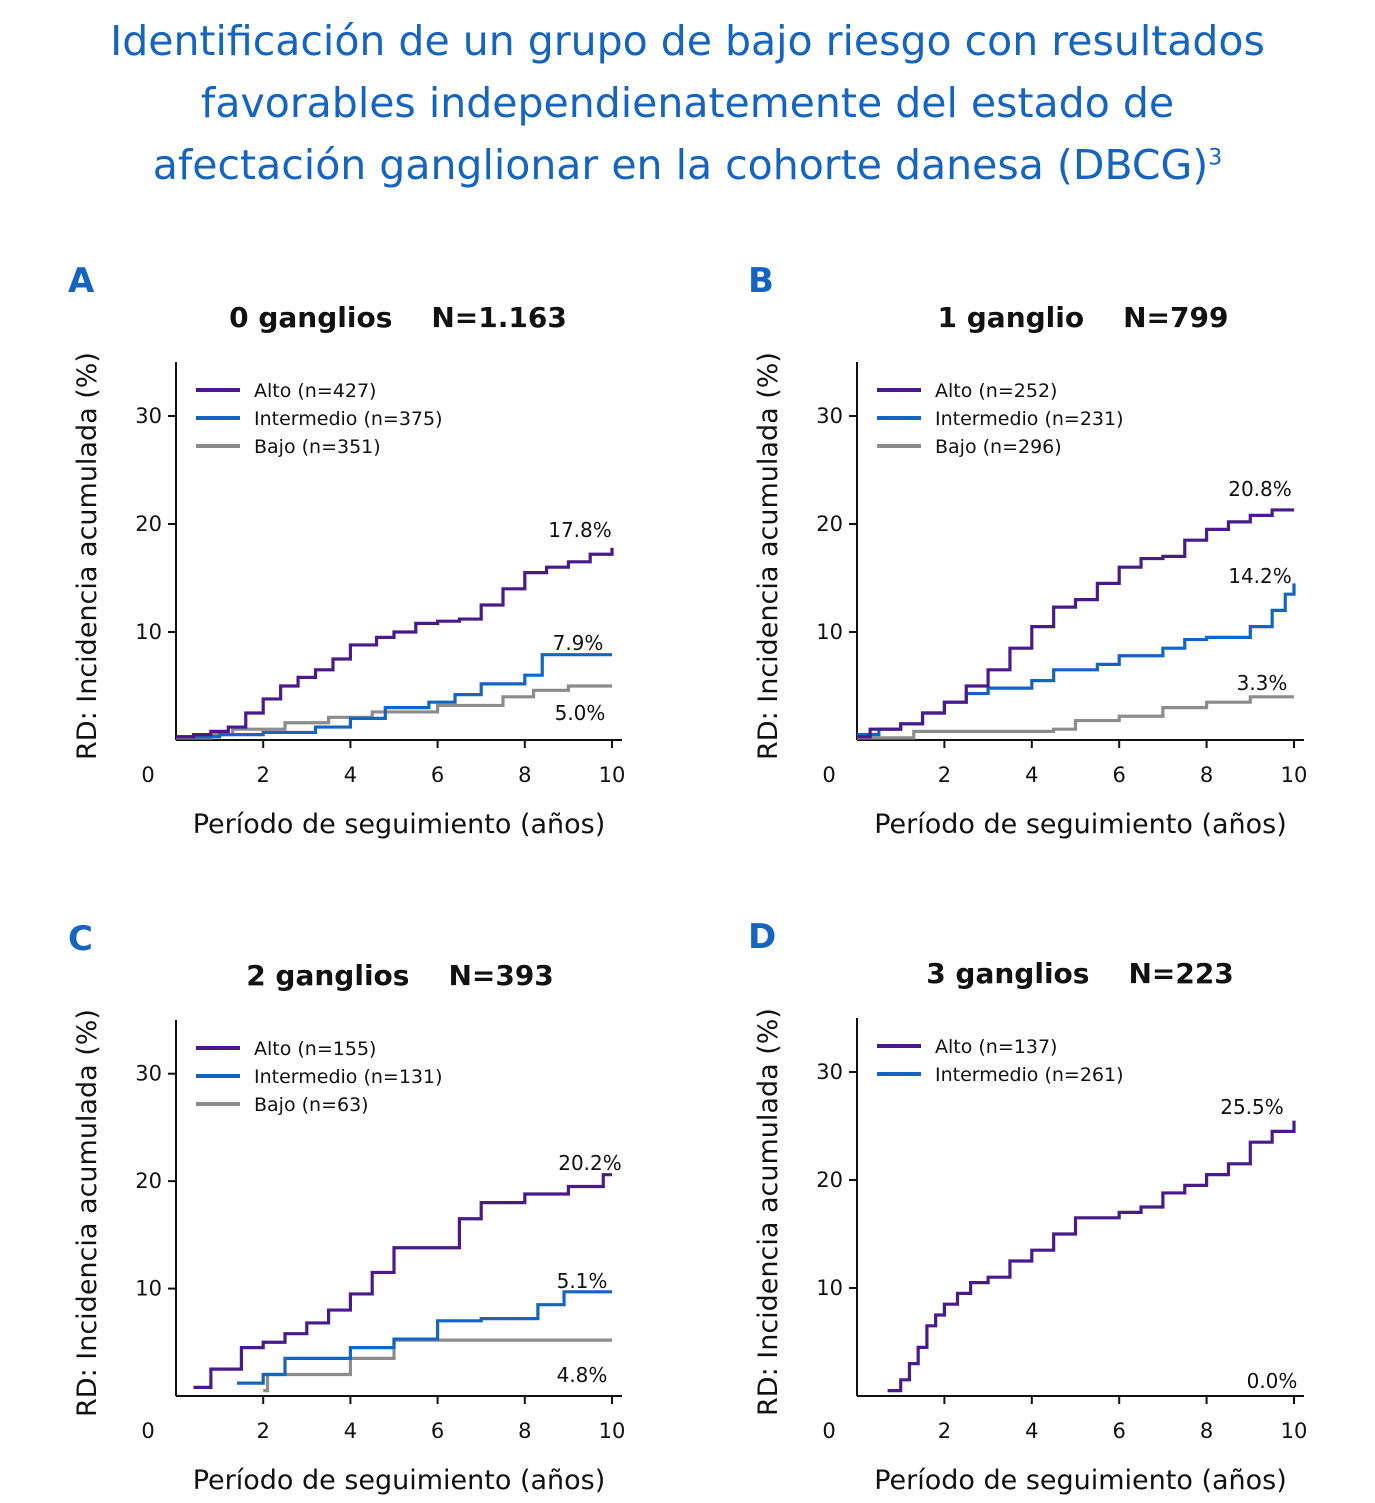 This screenshot has height=1503, width=1375. I want to click on panel-letter-b: B, so click(761, 281).